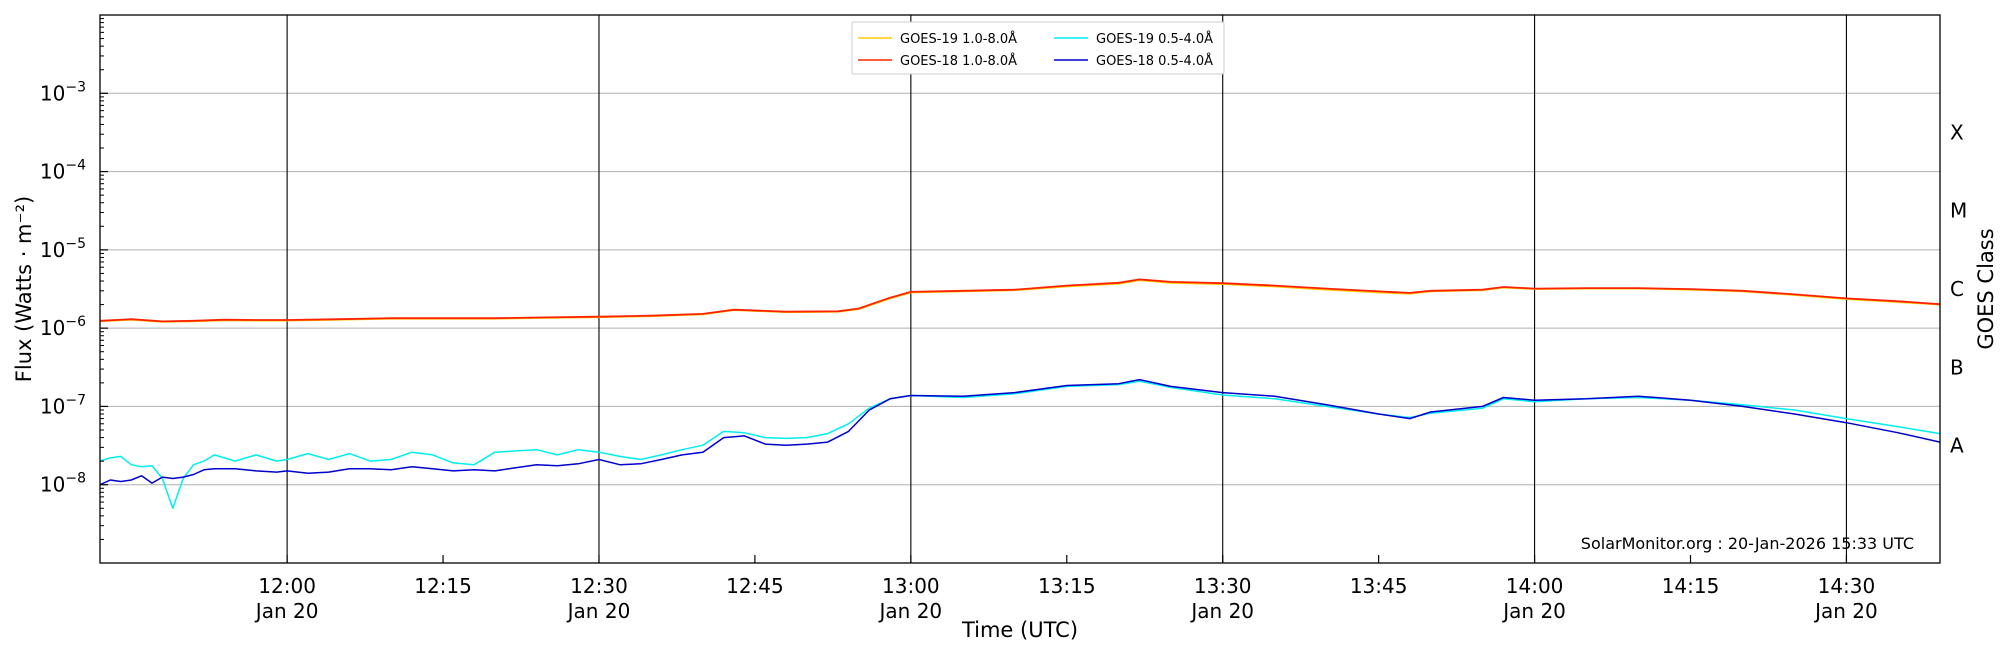 This screenshot has width=2000, height=650. Describe the element at coordinates (1223, 586) in the screenshot. I see `x-tick-label: 13:30` at that location.